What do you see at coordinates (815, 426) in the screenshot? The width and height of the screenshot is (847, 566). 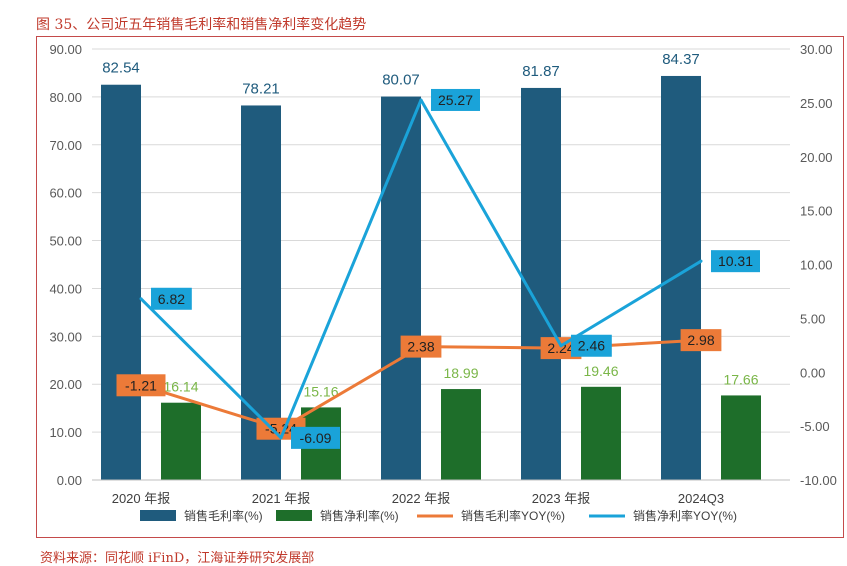 I see `right-tick-label: -5.00` at bounding box center [815, 426].